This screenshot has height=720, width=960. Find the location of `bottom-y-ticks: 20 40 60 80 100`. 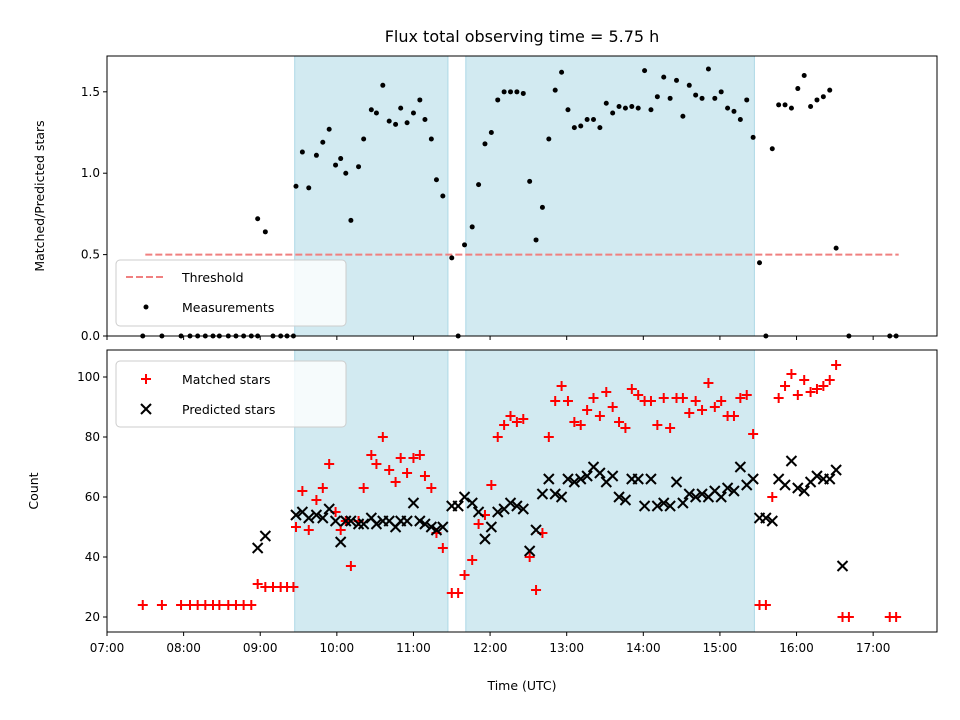

bottom-y-ticks: 20 40 60 80 100 is located at coordinates (92, 497).